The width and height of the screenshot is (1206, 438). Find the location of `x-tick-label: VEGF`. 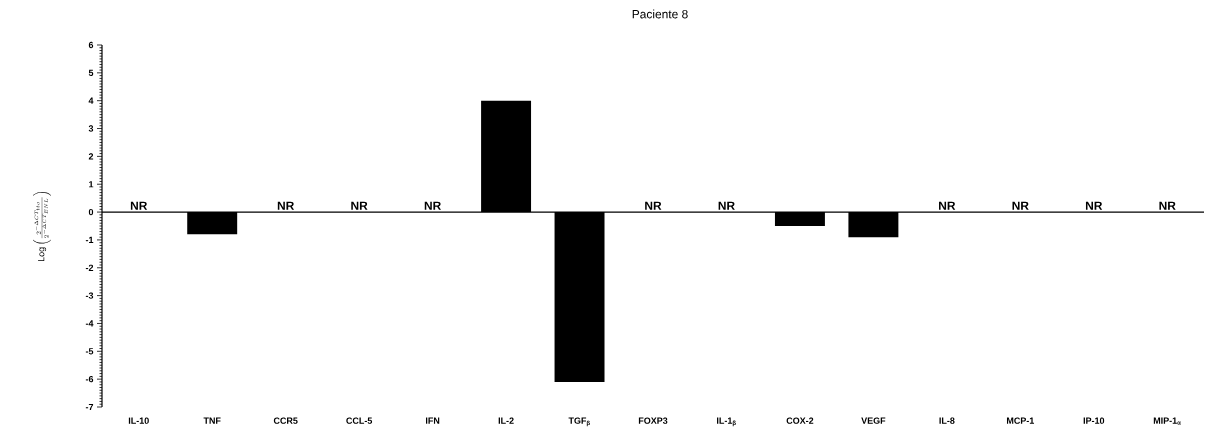

x-tick-label: VEGF is located at coordinates (873, 420).